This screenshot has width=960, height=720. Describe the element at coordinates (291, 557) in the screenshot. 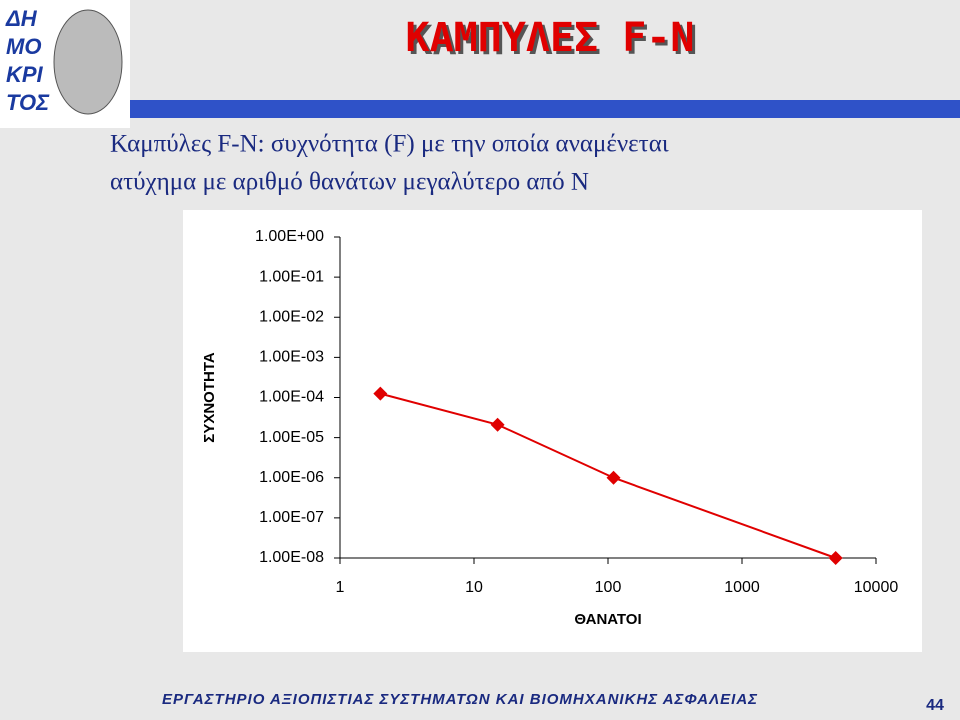

I see `y-tick-label: 1.00E-08` at that location.